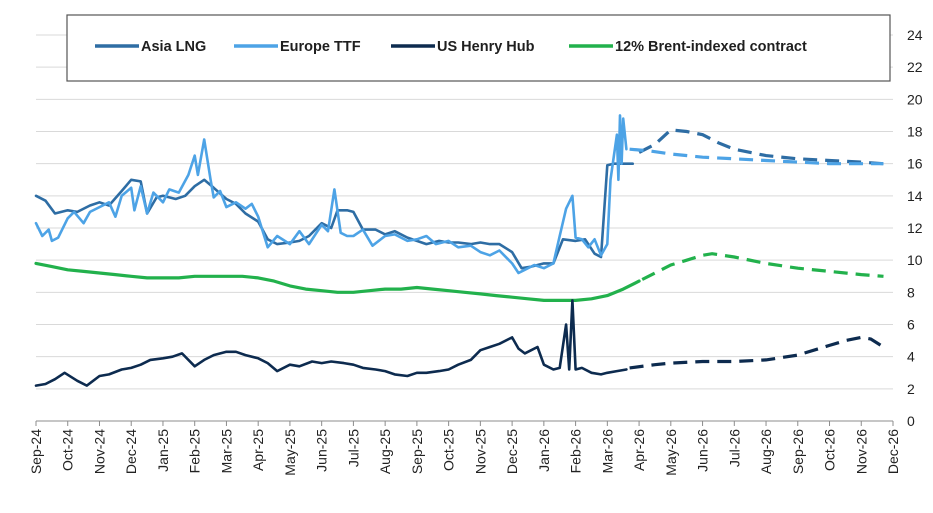 The width and height of the screenshot is (933, 513). I want to click on legend-label-europe-ttf: Europe TTF, so click(320, 47).